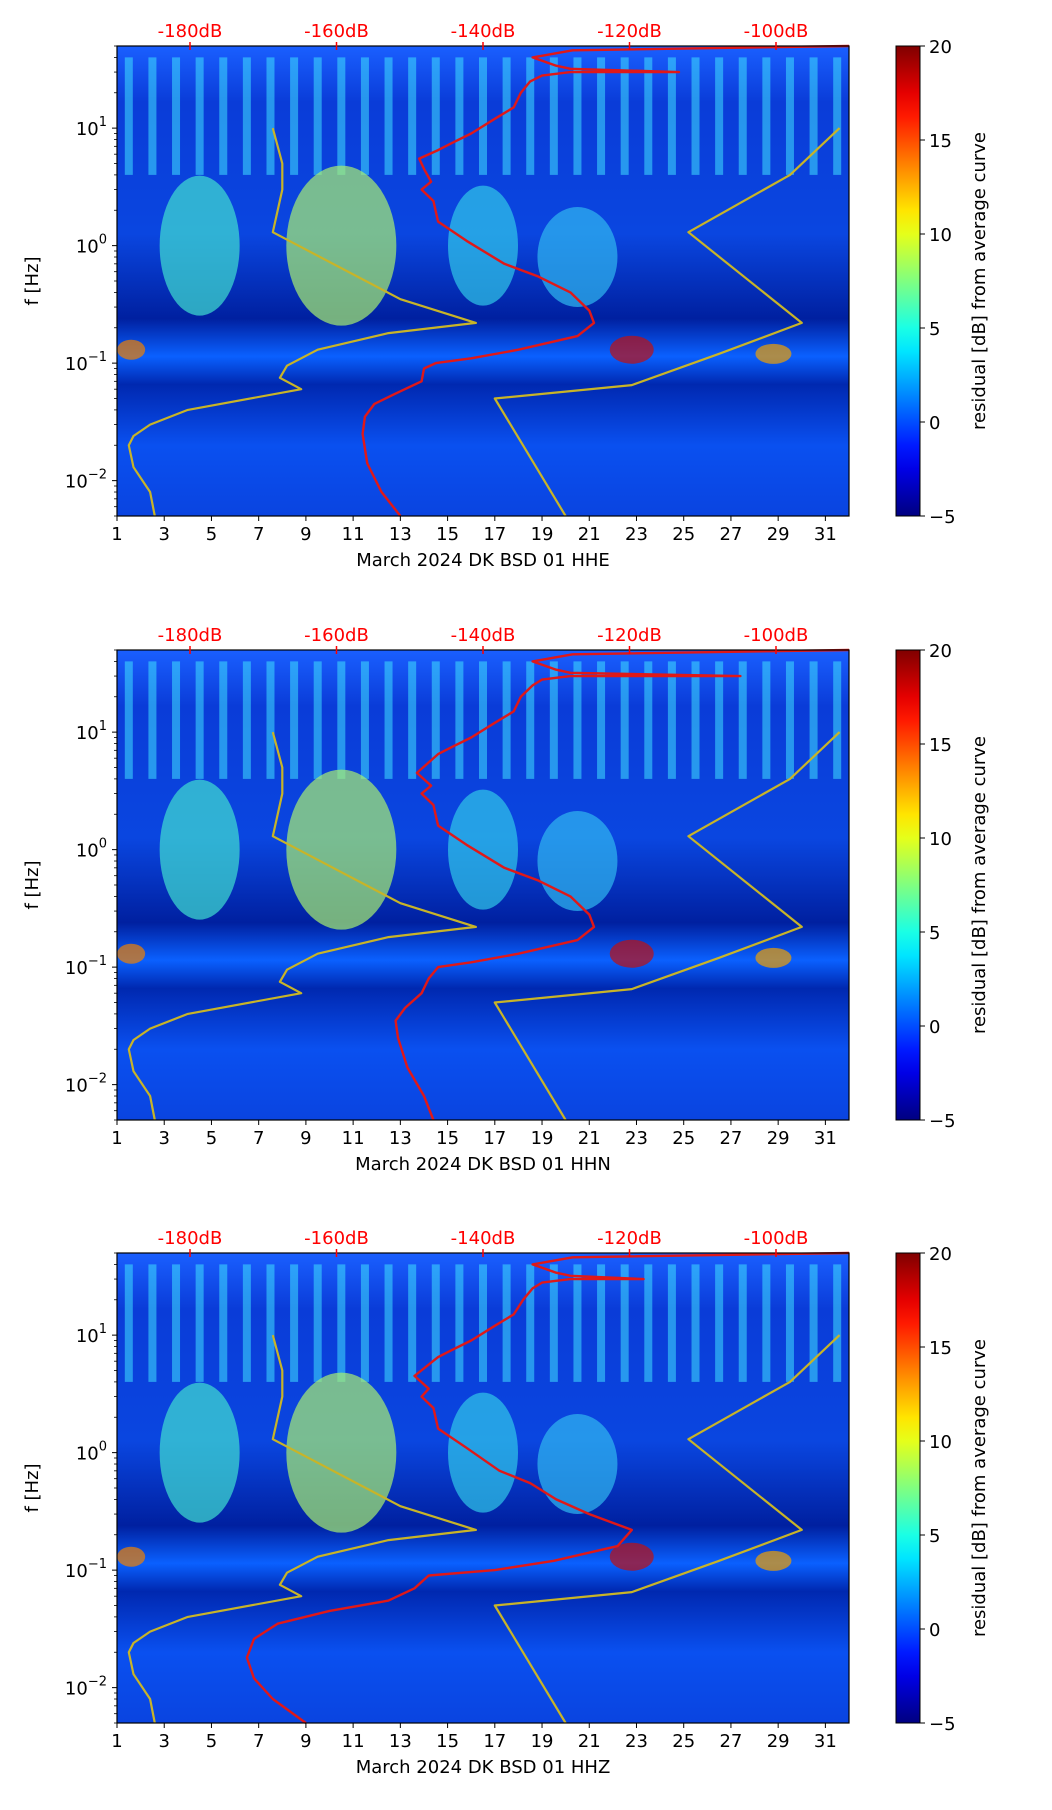  I want to click on x-tick-label: 21, so click(589, 1138).